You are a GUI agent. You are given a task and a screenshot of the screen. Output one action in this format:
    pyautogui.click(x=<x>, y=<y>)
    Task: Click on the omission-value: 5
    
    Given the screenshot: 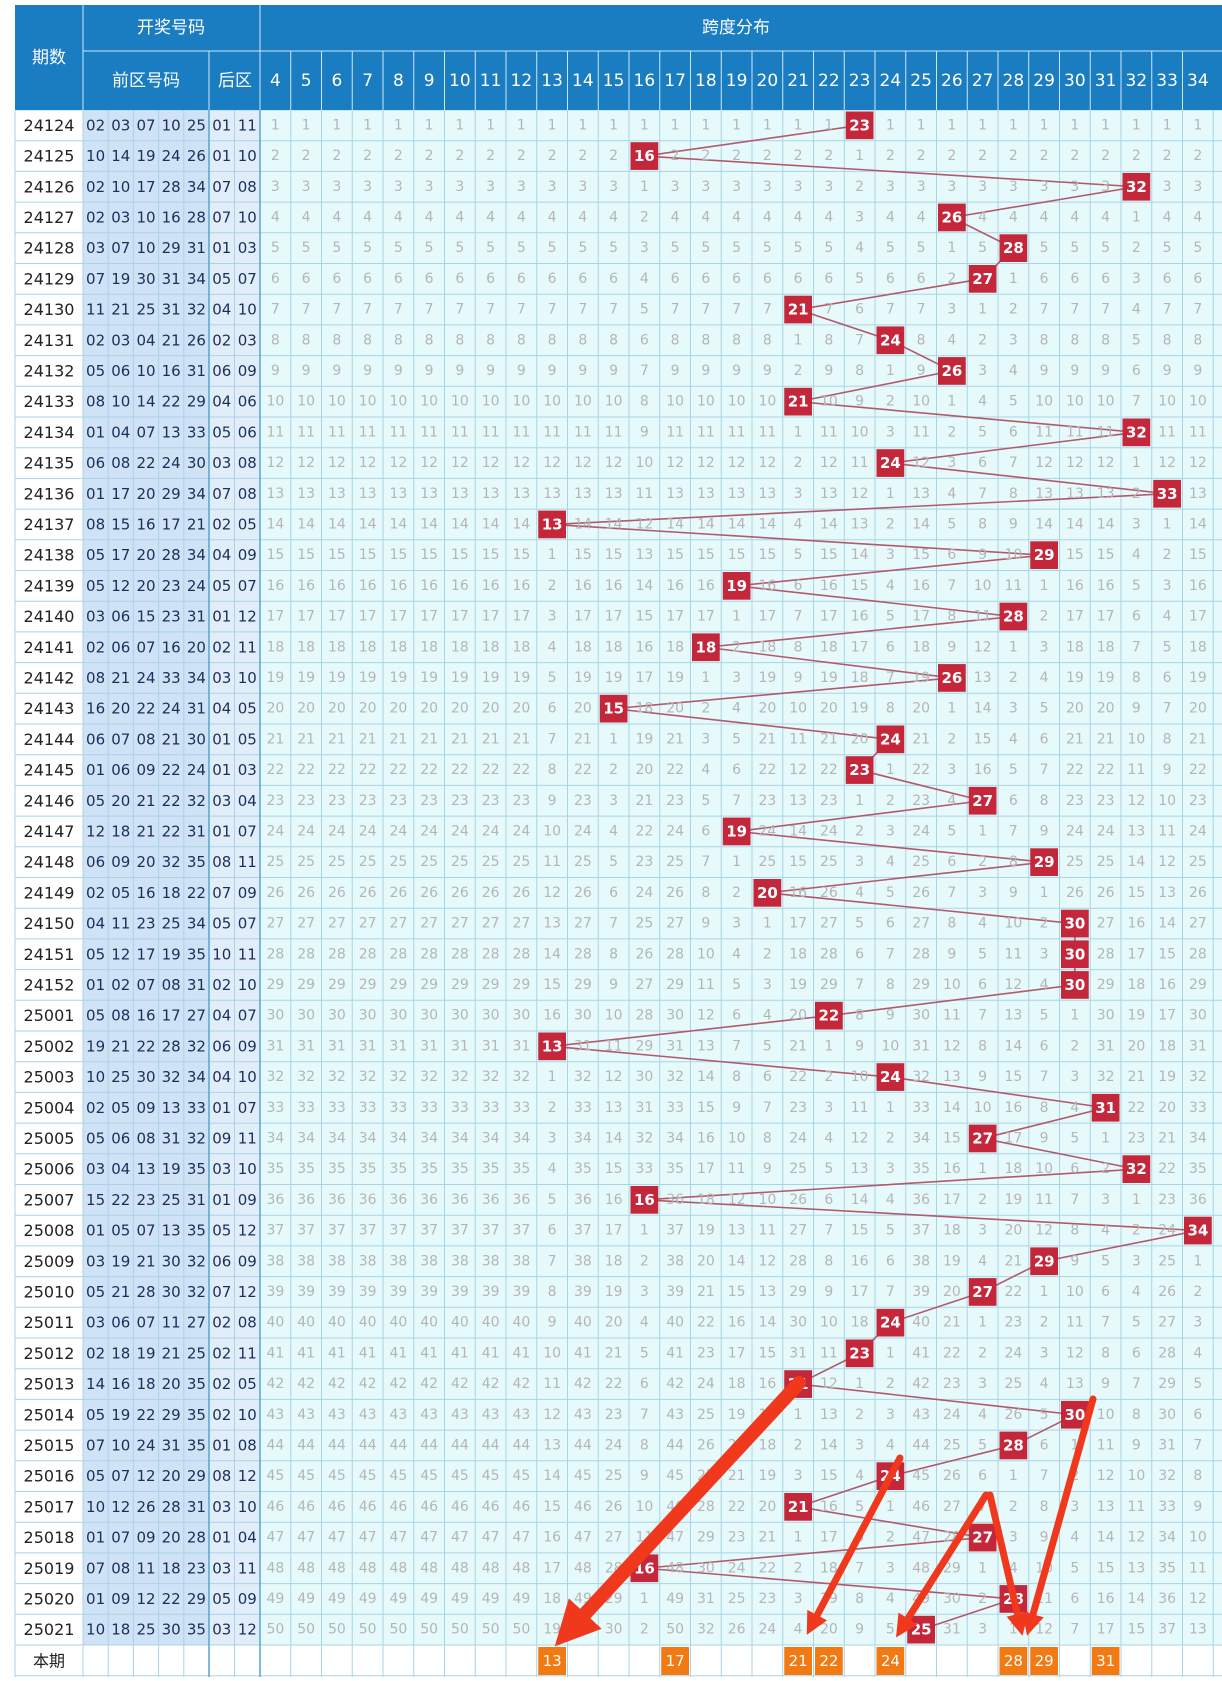 What is the action you would take?
    pyautogui.click(x=1074, y=248)
    